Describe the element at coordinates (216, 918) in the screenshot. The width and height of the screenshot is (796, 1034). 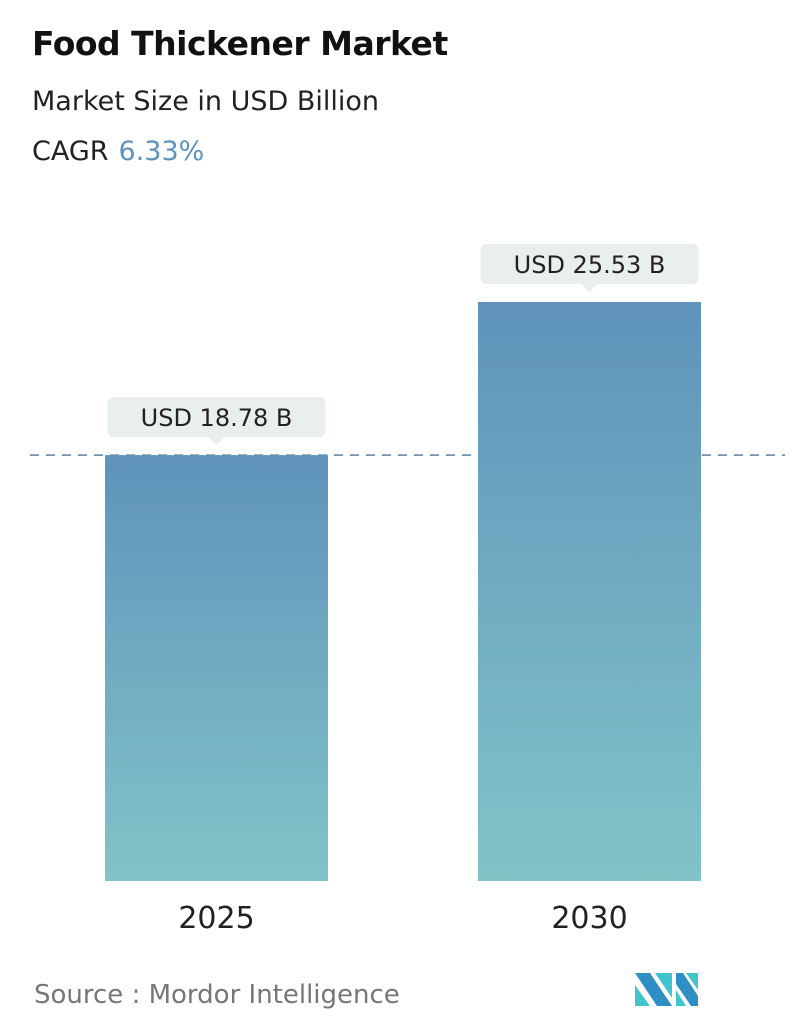
I see `x-tick-label: 2025` at that location.